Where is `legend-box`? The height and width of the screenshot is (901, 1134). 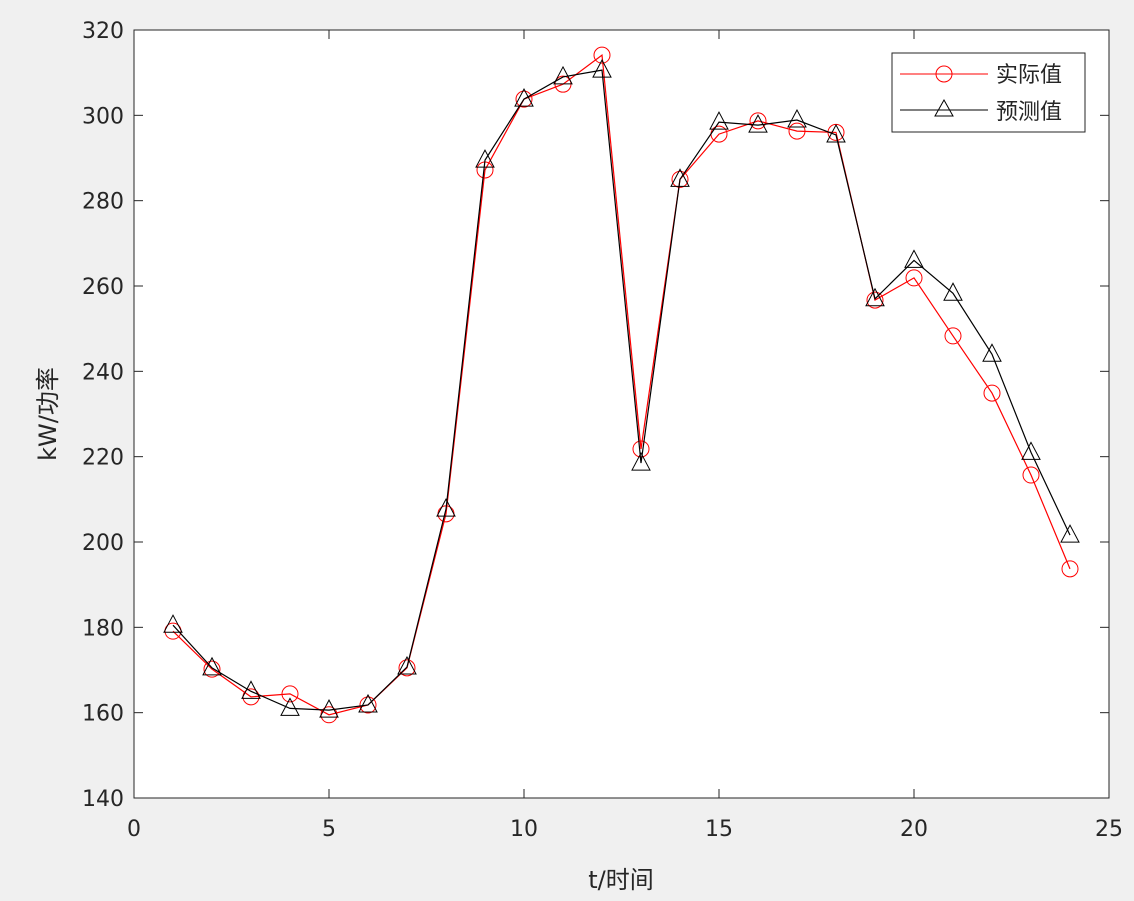 legend-box is located at coordinates (988, 92).